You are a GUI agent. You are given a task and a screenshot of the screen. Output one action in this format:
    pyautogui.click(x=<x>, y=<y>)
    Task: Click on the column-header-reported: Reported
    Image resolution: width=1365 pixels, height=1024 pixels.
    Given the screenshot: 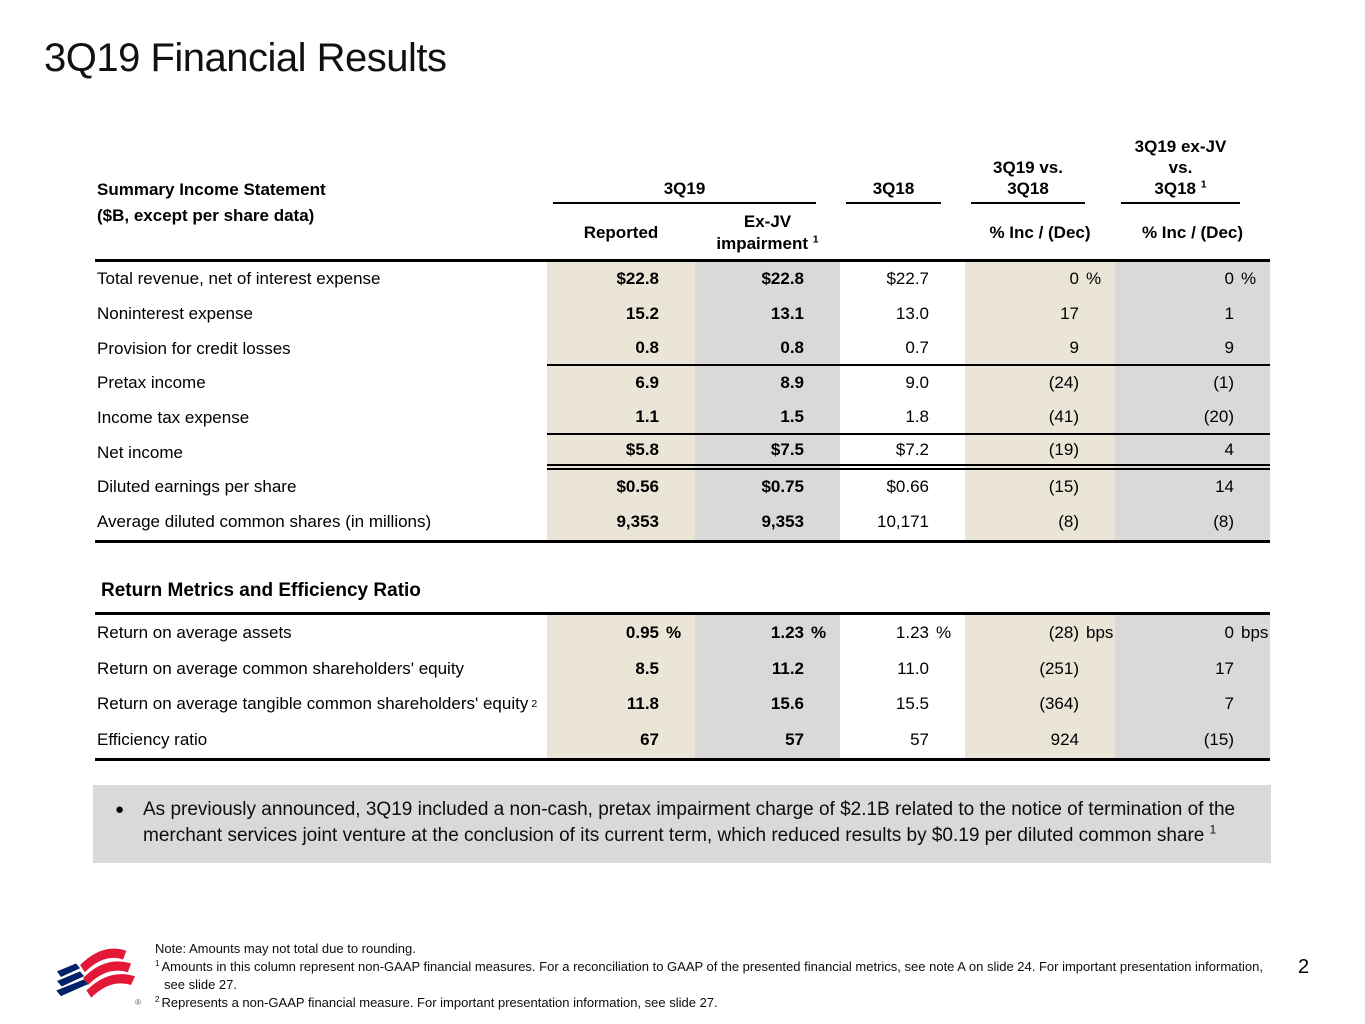 What is the action you would take?
    pyautogui.click(x=621, y=232)
    